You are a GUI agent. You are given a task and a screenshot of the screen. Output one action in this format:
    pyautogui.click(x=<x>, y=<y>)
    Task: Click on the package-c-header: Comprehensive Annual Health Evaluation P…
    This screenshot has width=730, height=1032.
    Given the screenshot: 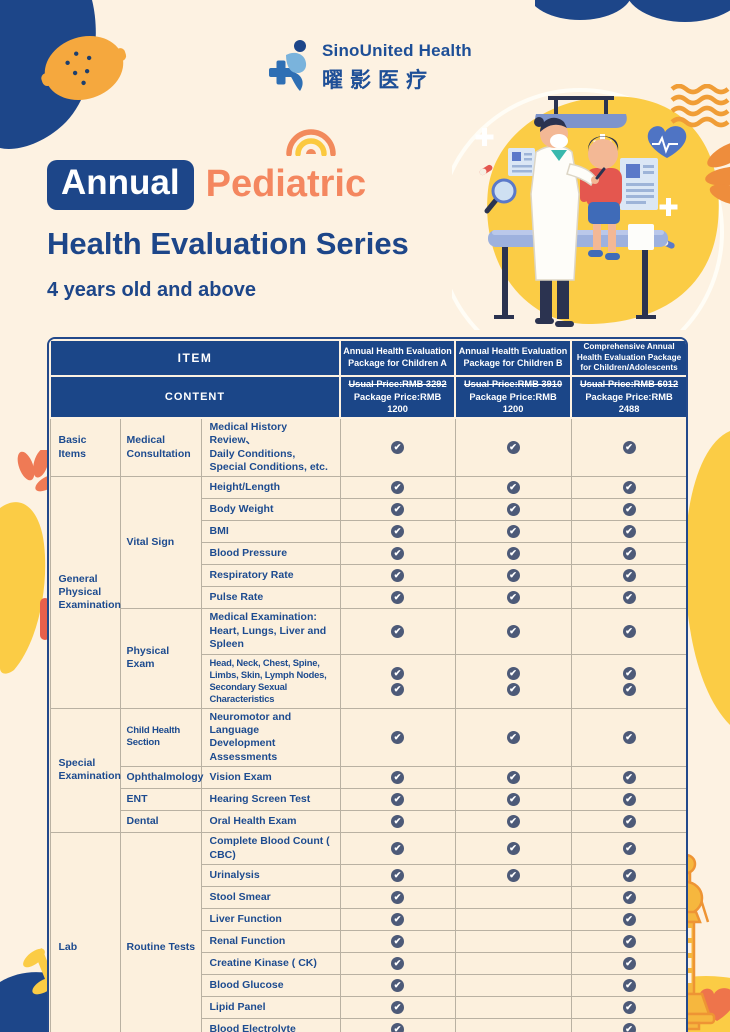 What is the action you would take?
    pyautogui.click(x=628, y=358)
    